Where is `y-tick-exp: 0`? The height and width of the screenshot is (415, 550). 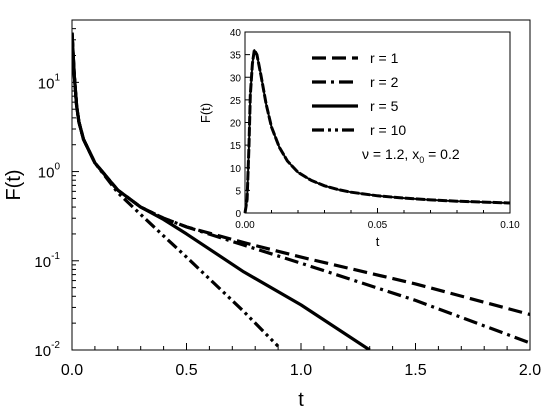 y-tick-exp: 0 is located at coordinates (57, 167).